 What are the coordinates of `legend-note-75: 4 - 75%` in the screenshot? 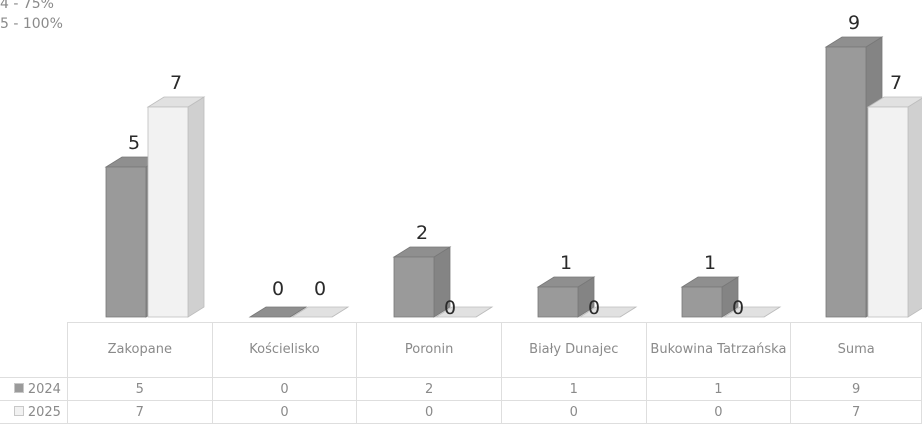 It's located at (27, 6).